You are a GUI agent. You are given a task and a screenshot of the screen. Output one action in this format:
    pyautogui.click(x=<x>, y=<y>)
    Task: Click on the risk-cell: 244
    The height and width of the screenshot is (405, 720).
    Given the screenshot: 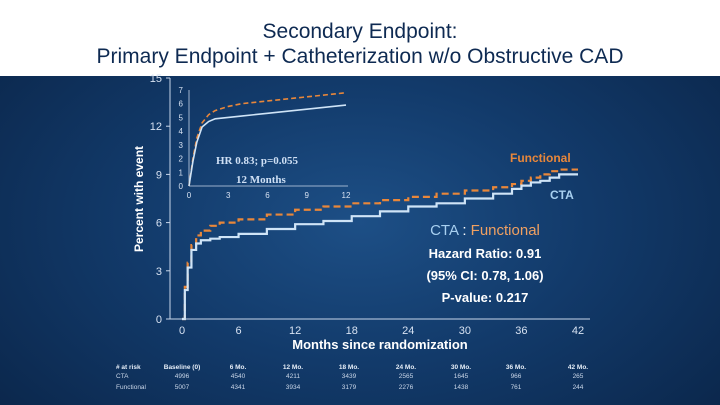 What is the action you would take?
    pyautogui.click(x=578, y=387)
    